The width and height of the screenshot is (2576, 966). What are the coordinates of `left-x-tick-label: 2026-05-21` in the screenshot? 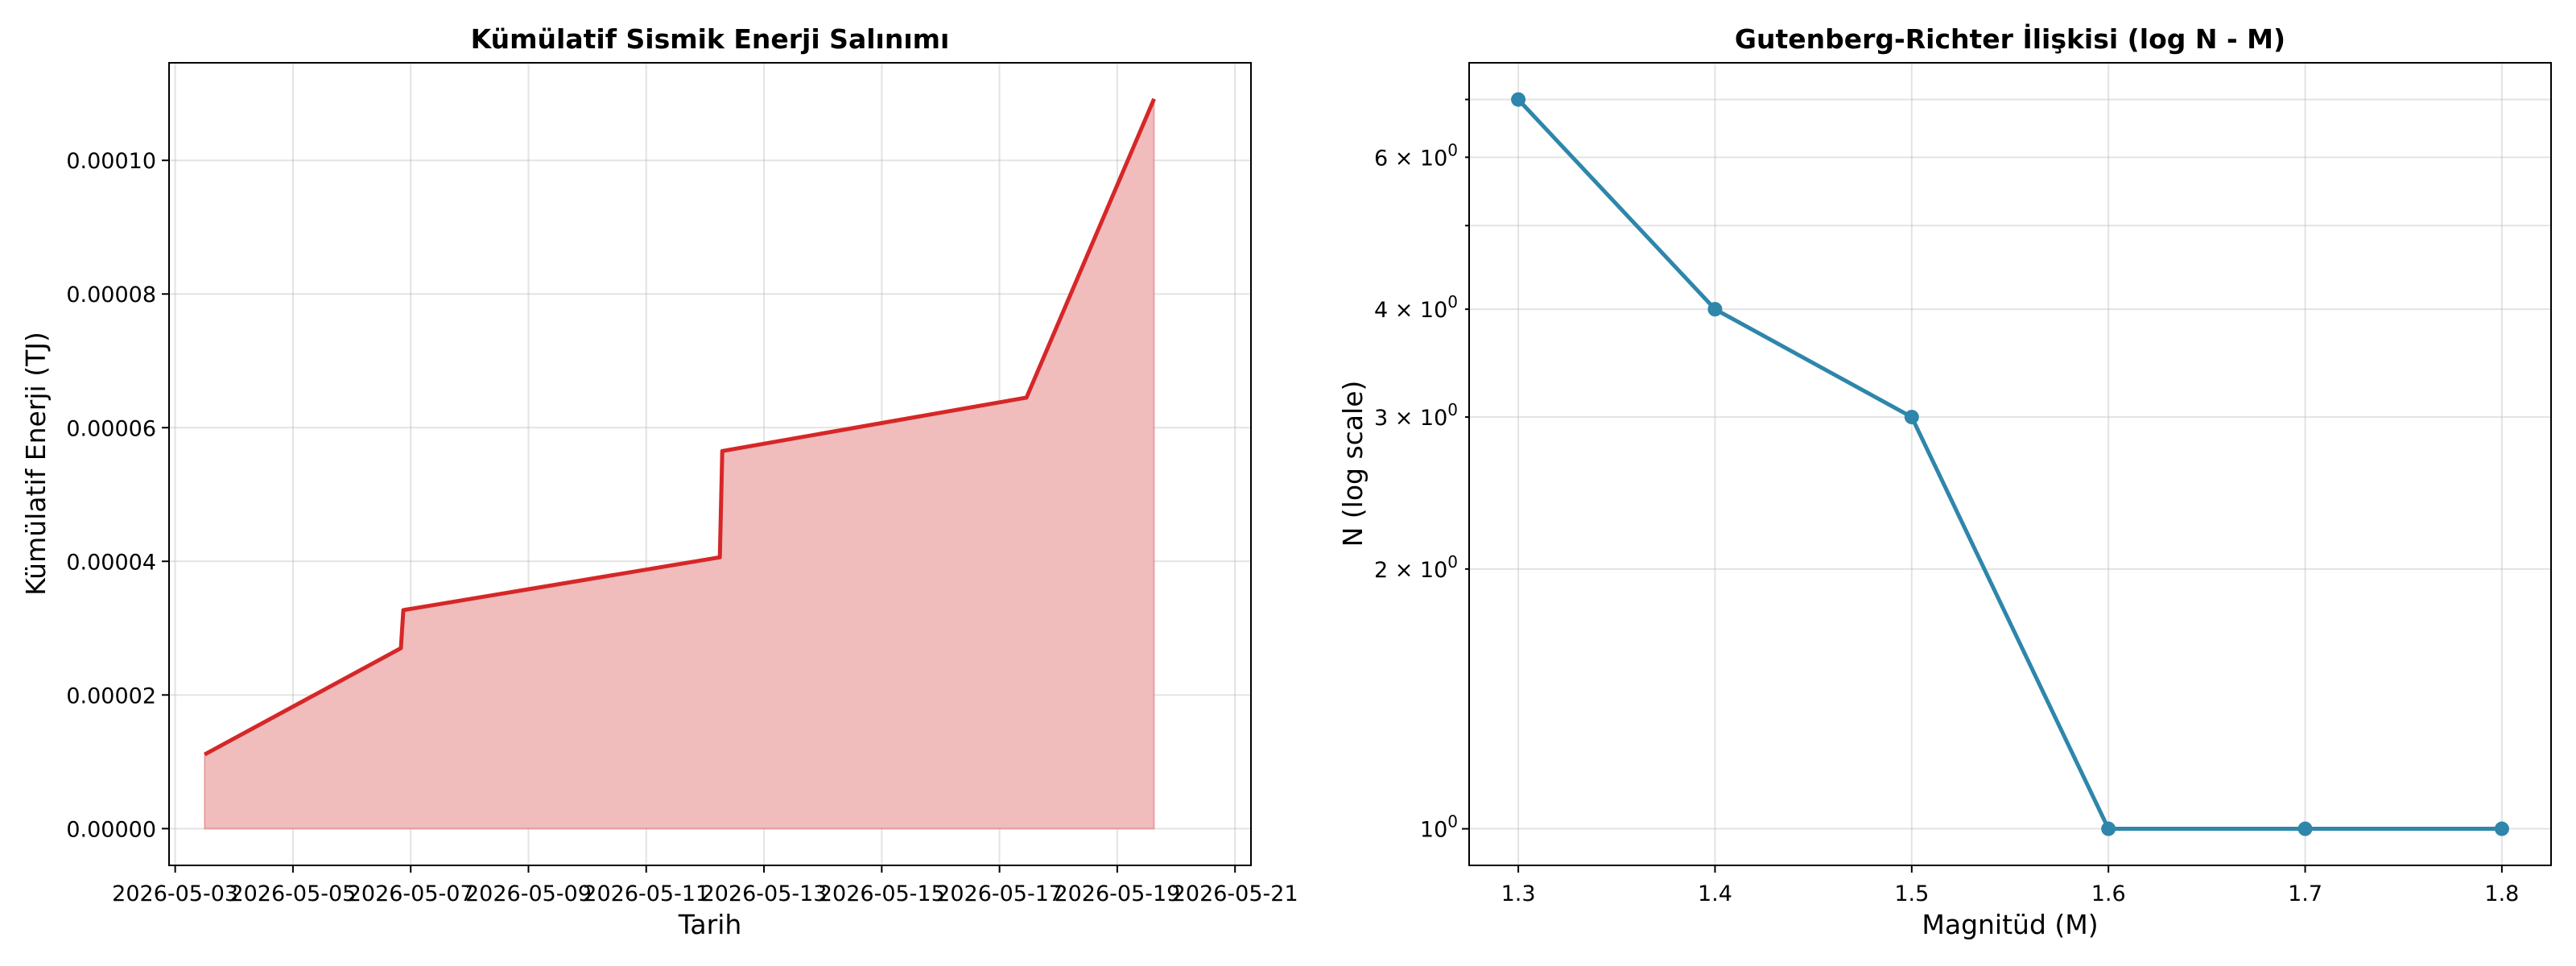 It's located at (1235, 893).